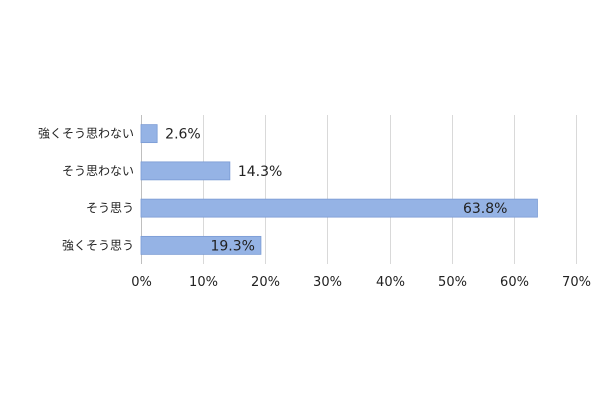 The image size is (600, 400). Describe the element at coordinates (514, 282) in the screenshot. I see `x-tick-label: 60%` at that location.